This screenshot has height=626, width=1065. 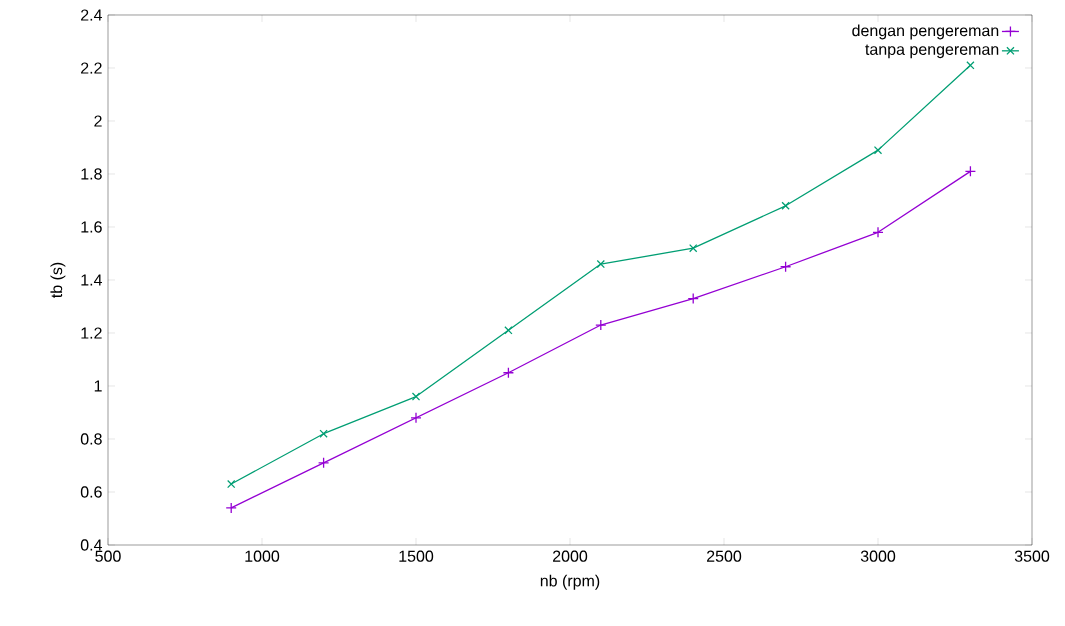 I want to click on y-tick-label: 1.4, so click(x=92, y=280).